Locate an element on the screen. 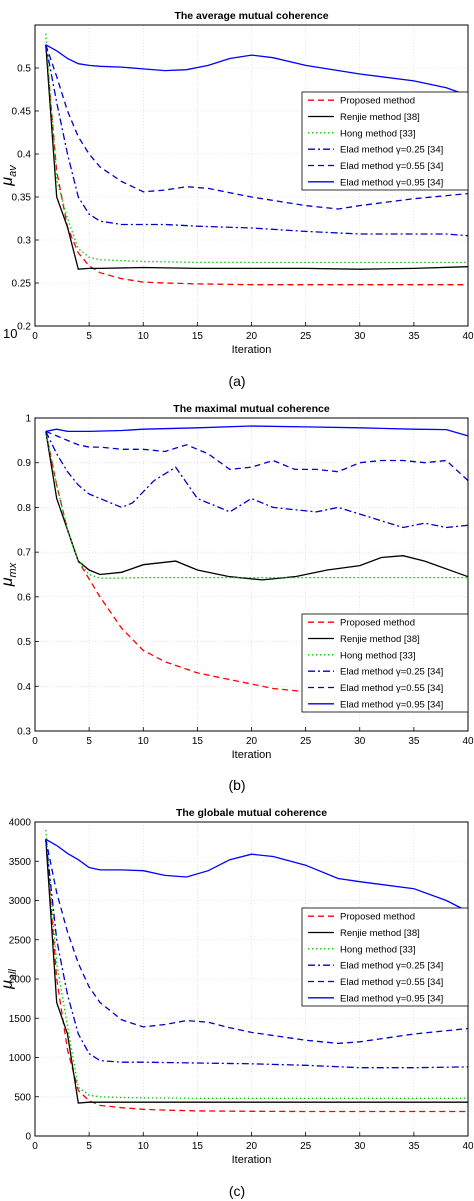  chart-title: The globale mutual coherence is located at coordinates (251, 813).